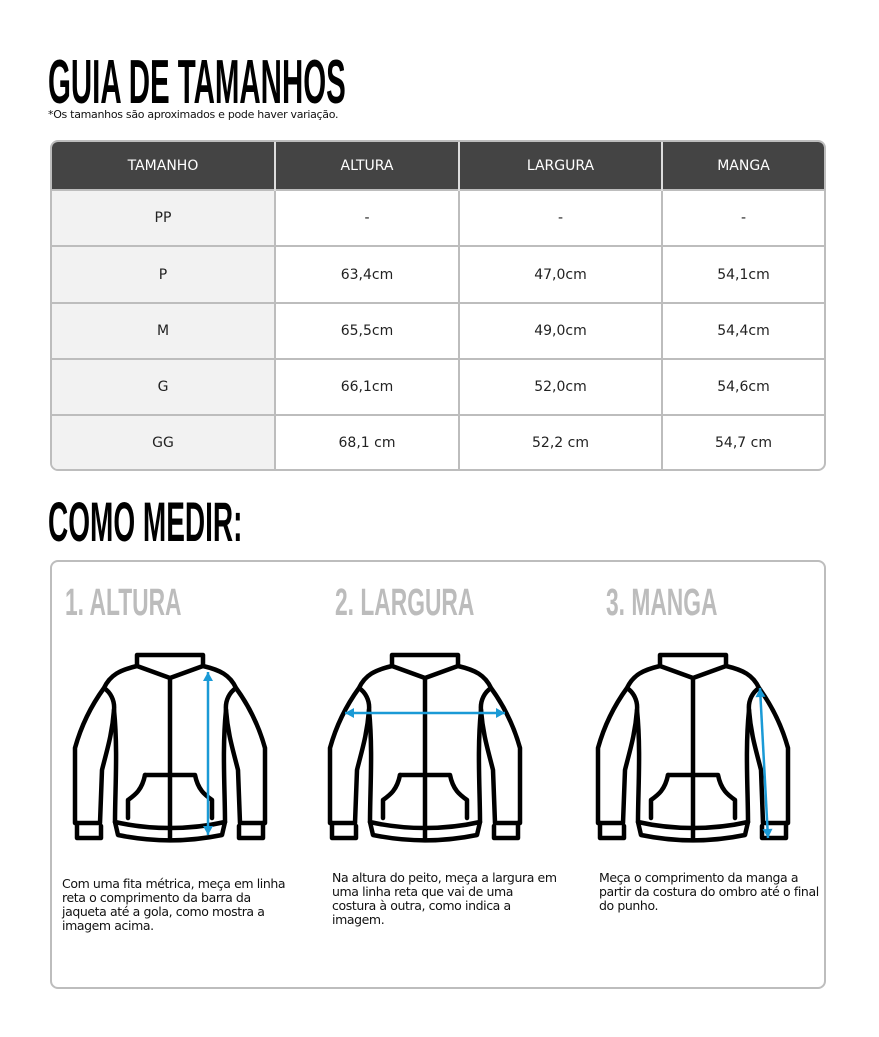  I want to click on measure-cell: 52,0cm, so click(561, 387).